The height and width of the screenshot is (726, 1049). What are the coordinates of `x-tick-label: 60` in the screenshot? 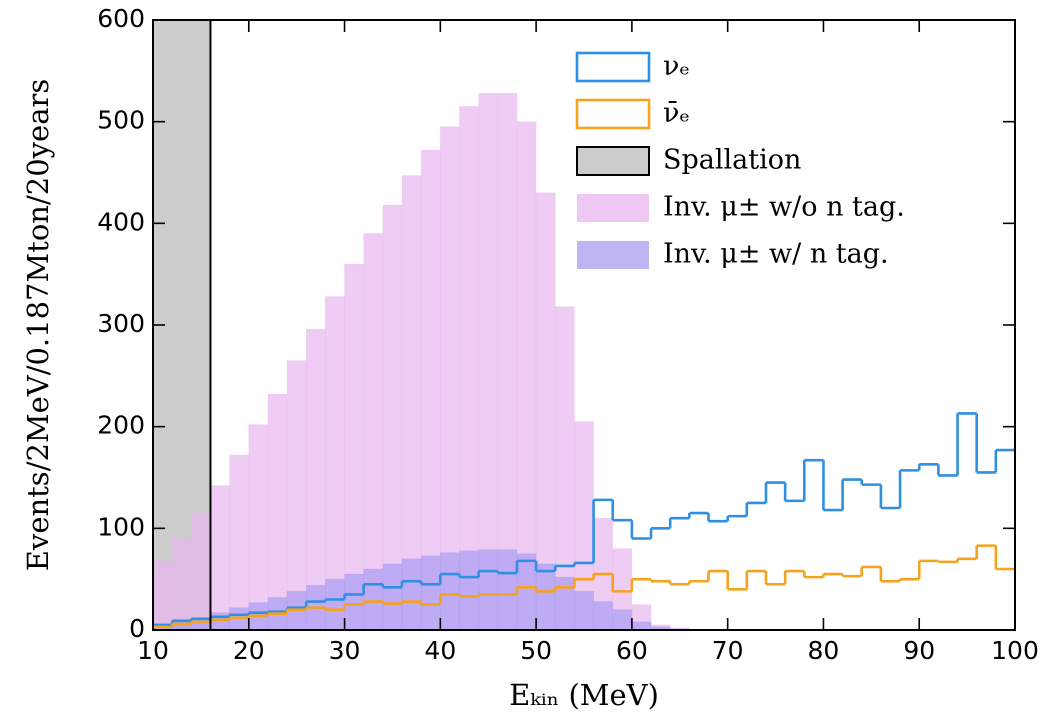 It's located at (632, 650).